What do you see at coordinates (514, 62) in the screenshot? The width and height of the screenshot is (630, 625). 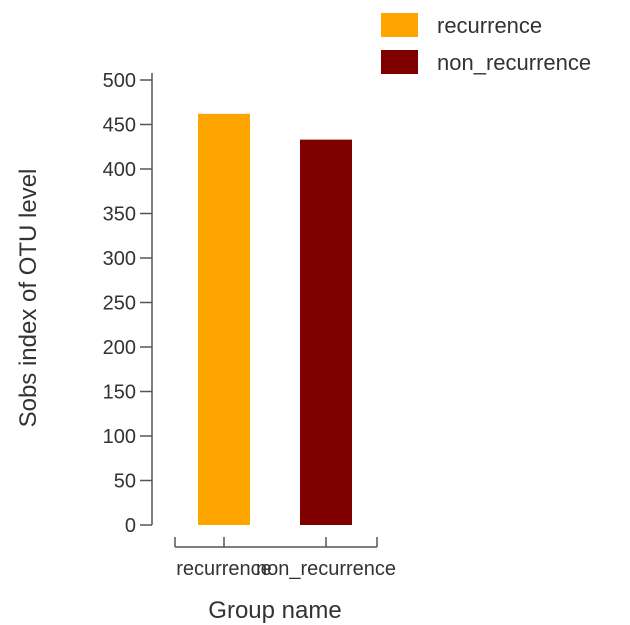 I see `legend-label: non_recurrence` at bounding box center [514, 62].